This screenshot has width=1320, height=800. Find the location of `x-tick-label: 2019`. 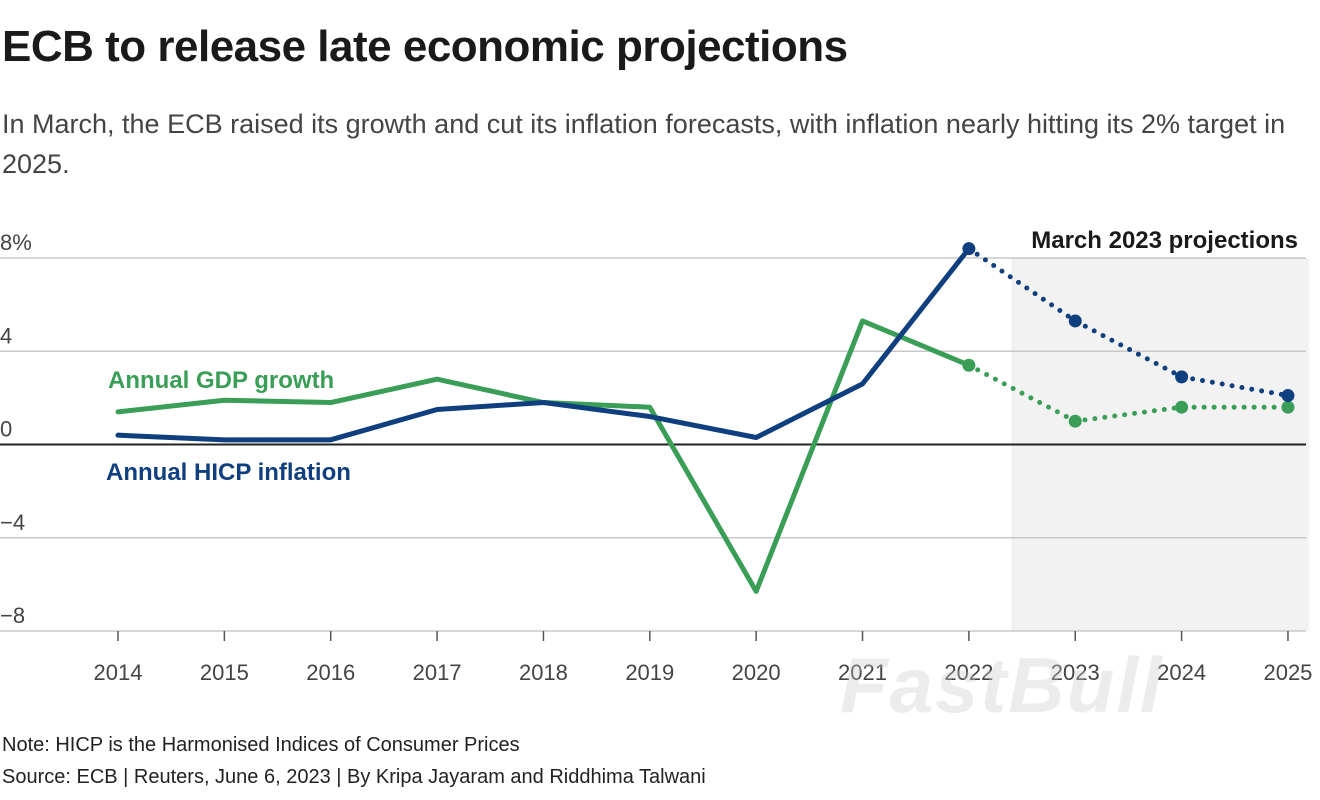

x-tick-label: 2019 is located at coordinates (649, 672).